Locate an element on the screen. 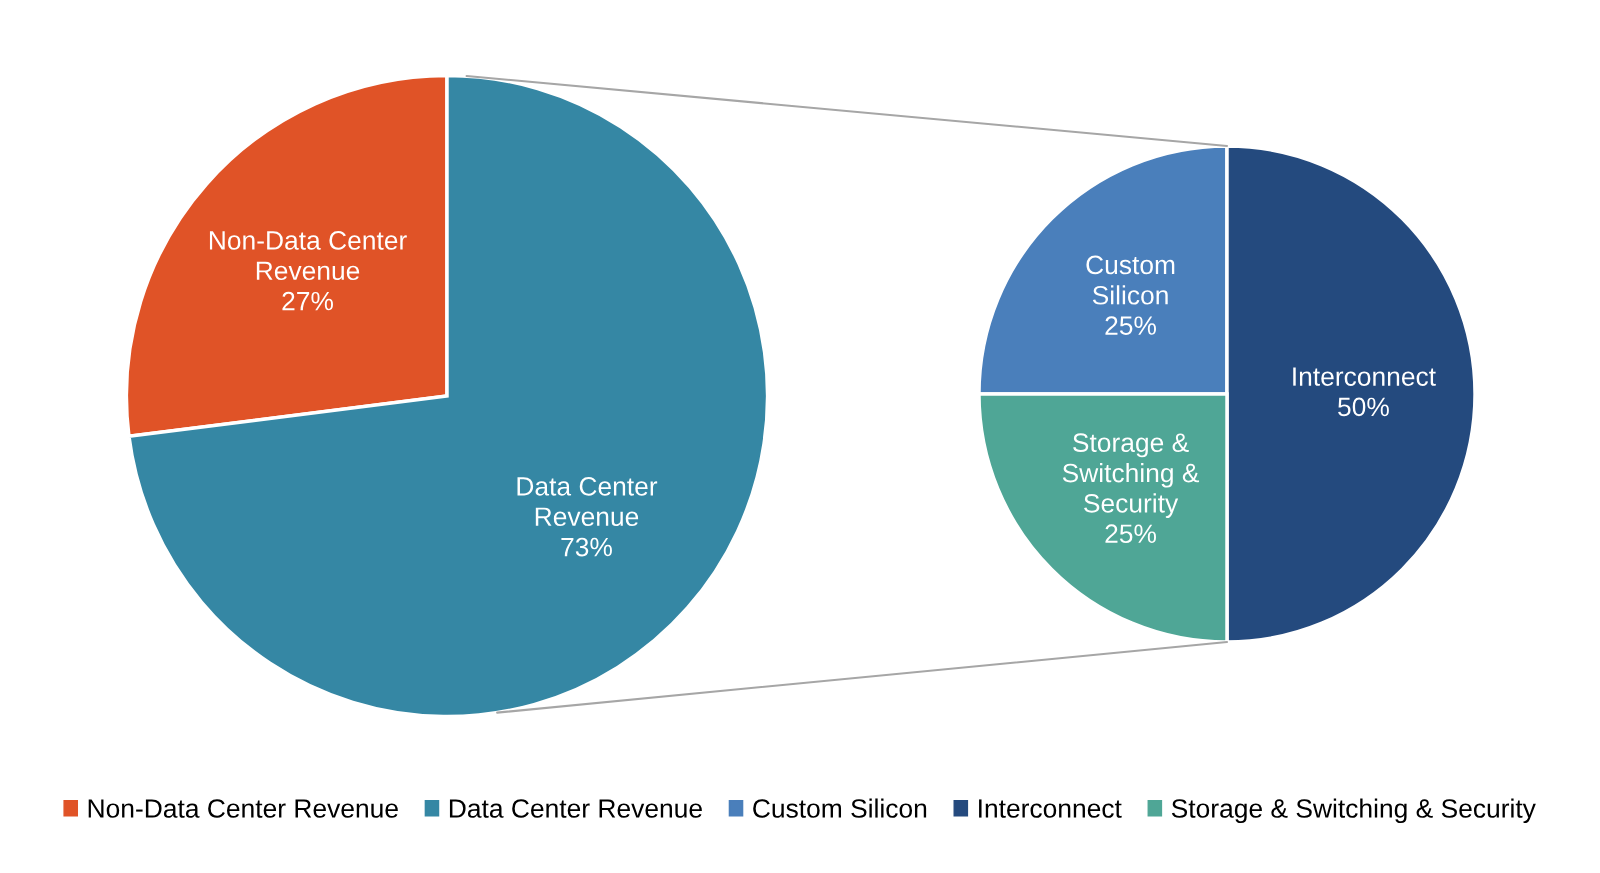 The image size is (1600, 873). legend-label: Non-Data Center Revenue is located at coordinates (243, 808).